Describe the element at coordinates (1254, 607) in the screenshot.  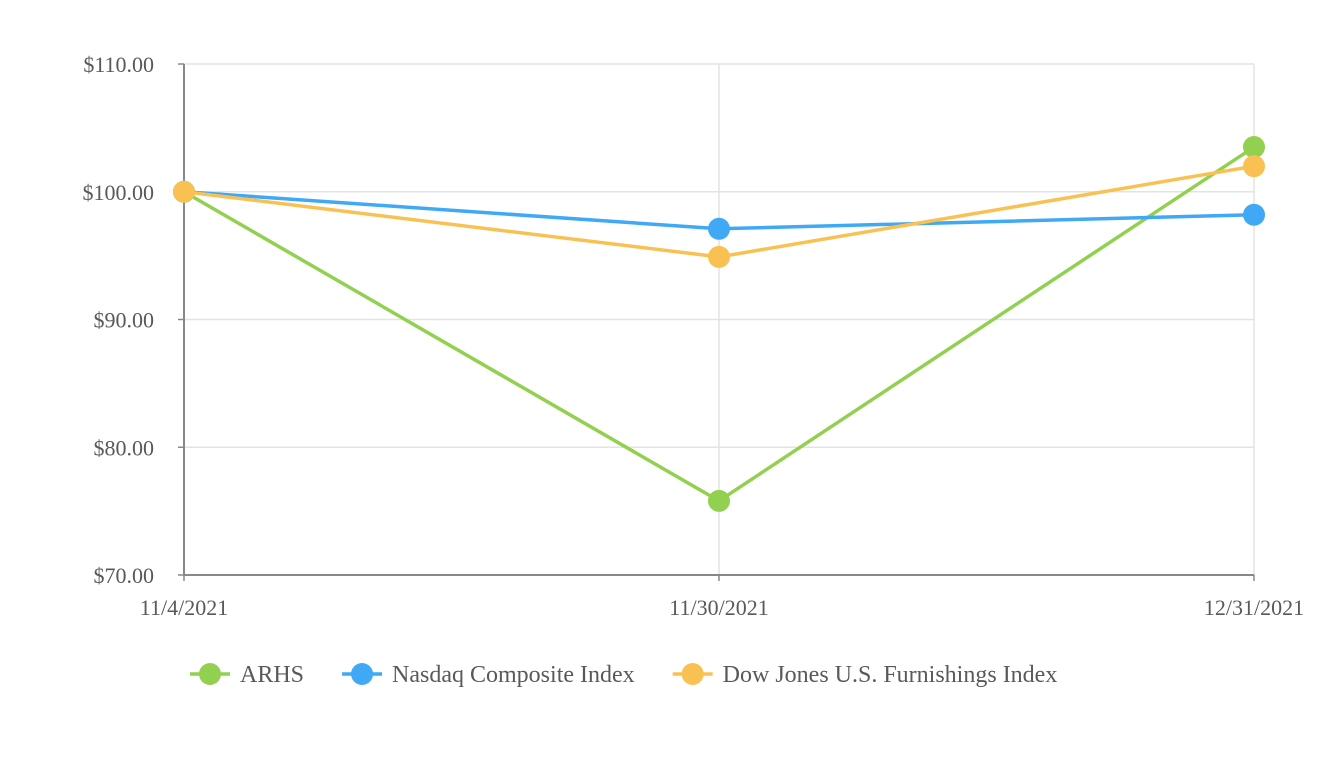
I see `x-tick-label: 12/31/2021` at that location.